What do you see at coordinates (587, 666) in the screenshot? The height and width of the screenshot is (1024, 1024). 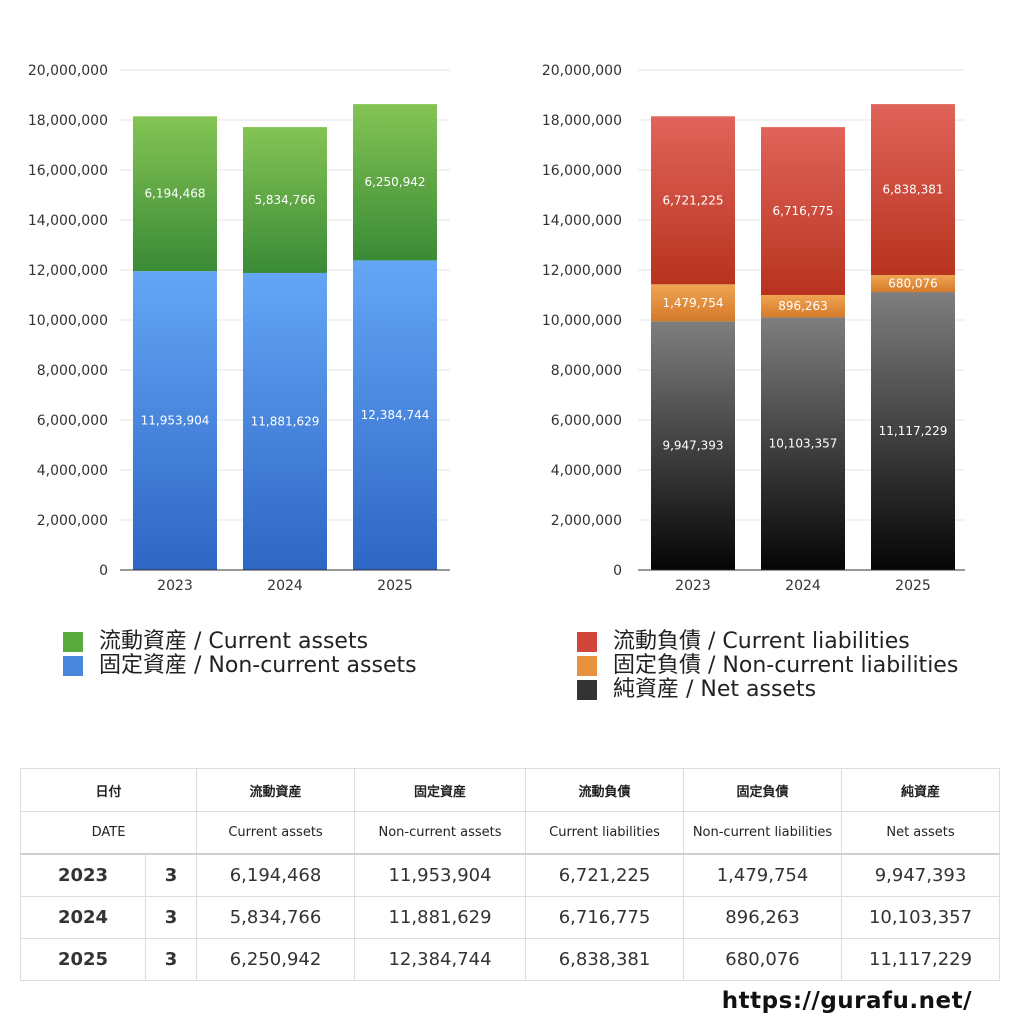 I see `legend-swatch-non-current-liabilities` at bounding box center [587, 666].